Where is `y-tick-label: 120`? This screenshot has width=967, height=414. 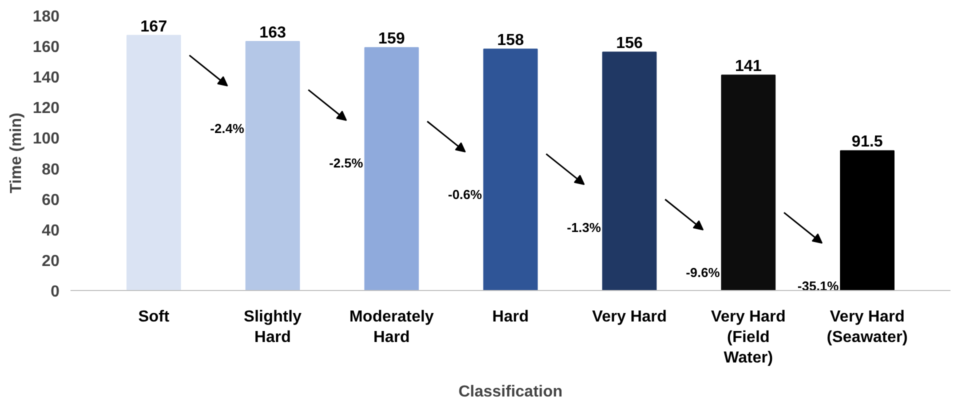 y-tick-label: 120 is located at coordinates (46, 109).